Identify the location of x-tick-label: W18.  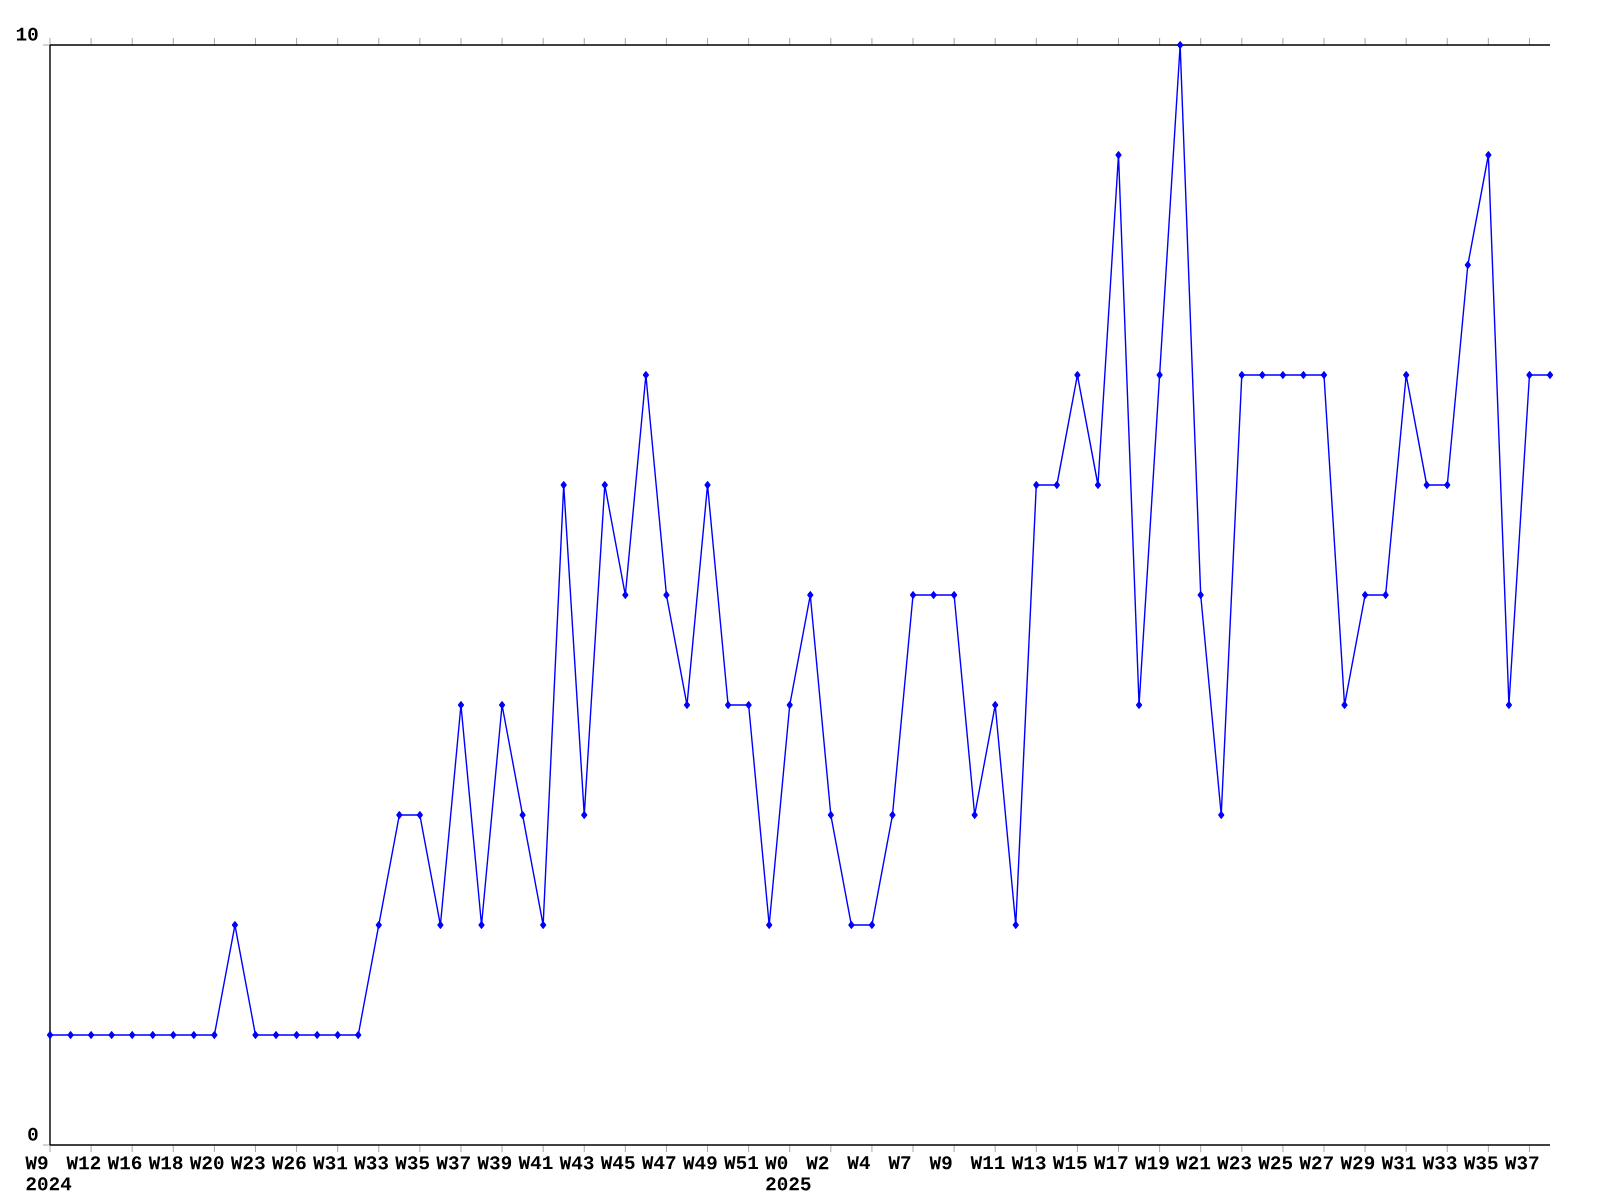
(165, 1163).